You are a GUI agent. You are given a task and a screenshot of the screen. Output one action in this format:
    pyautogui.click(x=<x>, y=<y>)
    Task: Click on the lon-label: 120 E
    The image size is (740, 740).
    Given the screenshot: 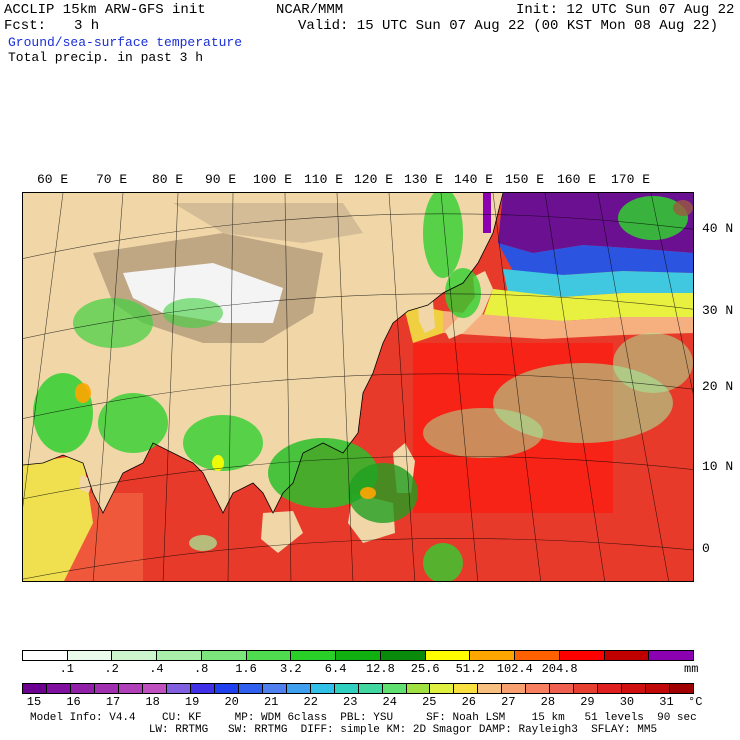 What is the action you would take?
    pyautogui.click(x=374, y=179)
    